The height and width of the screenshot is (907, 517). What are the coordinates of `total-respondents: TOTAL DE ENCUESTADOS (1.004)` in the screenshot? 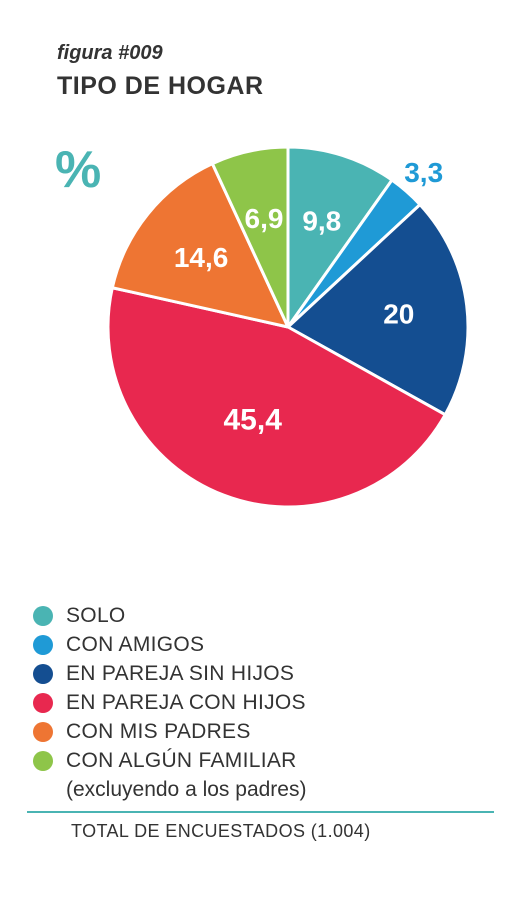 It's located at (221, 831).